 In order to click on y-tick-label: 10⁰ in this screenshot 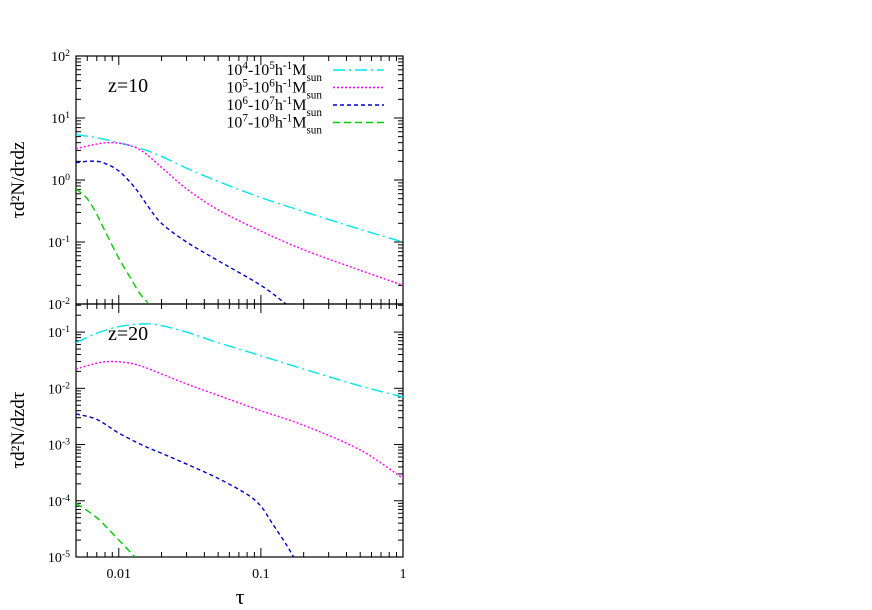, I will do `click(60, 181)`.